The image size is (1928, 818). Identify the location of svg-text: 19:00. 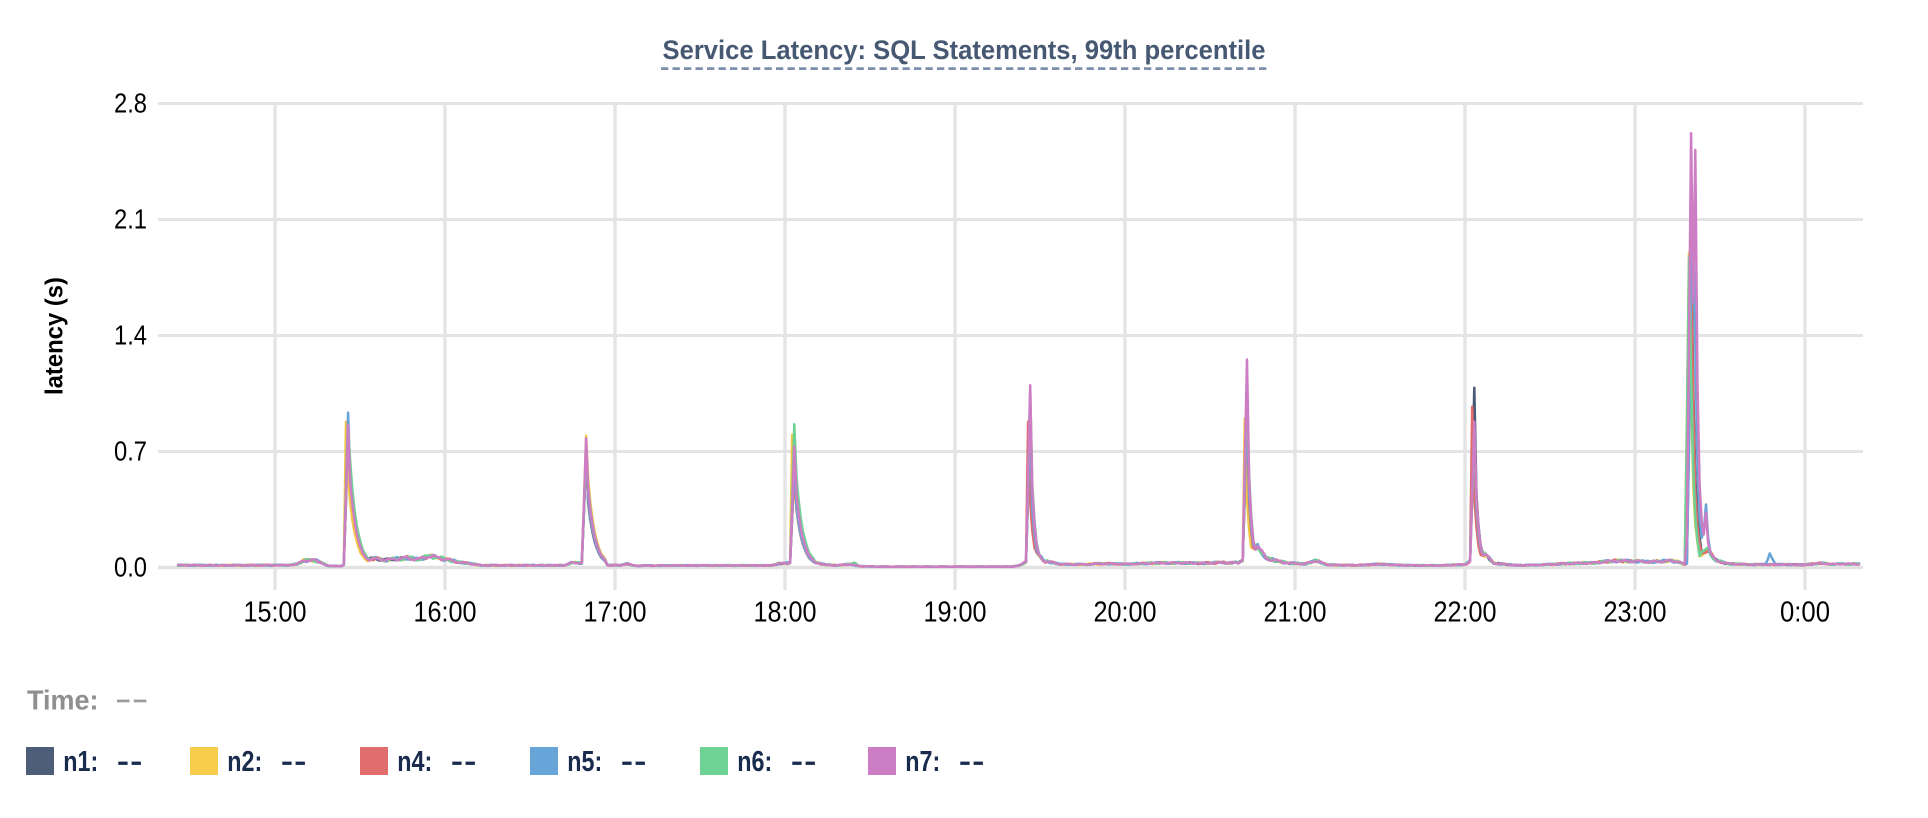
(955, 612).